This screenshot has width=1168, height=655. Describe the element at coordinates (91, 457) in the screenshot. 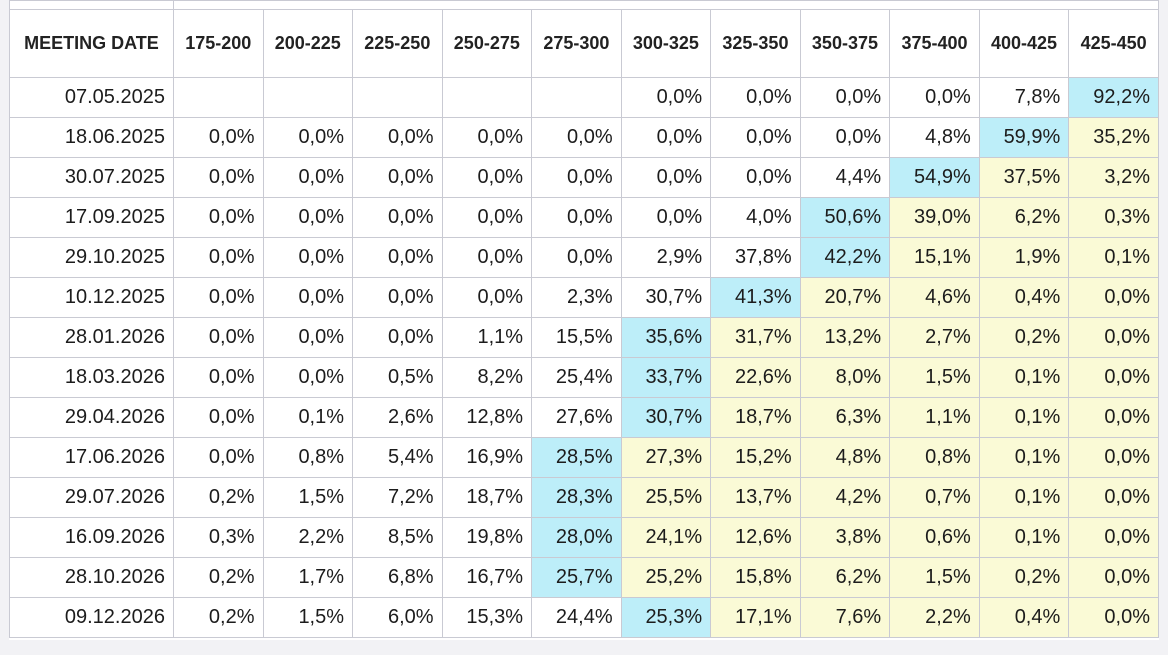

I see `meeting-date-cell: 17.06.2026` at that location.